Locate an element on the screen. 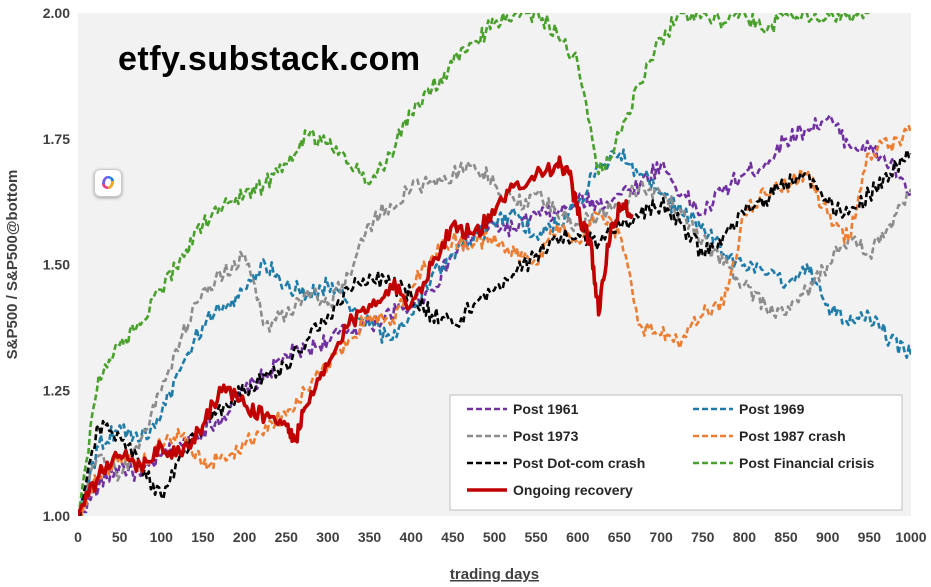  x-tick-label: 900 is located at coordinates (828, 537).